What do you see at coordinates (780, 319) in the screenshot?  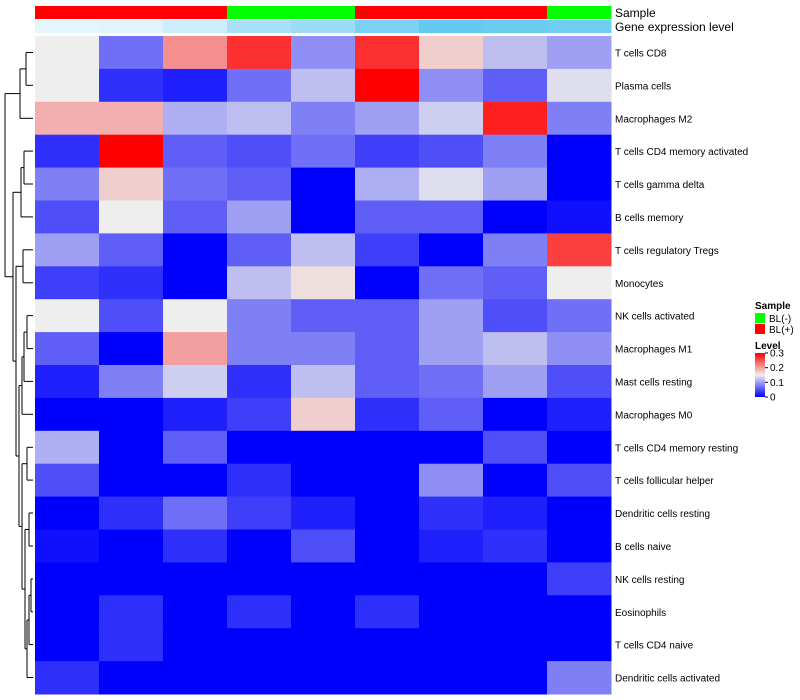 I see `legend-label-bl-minus: BL(-)` at bounding box center [780, 319].